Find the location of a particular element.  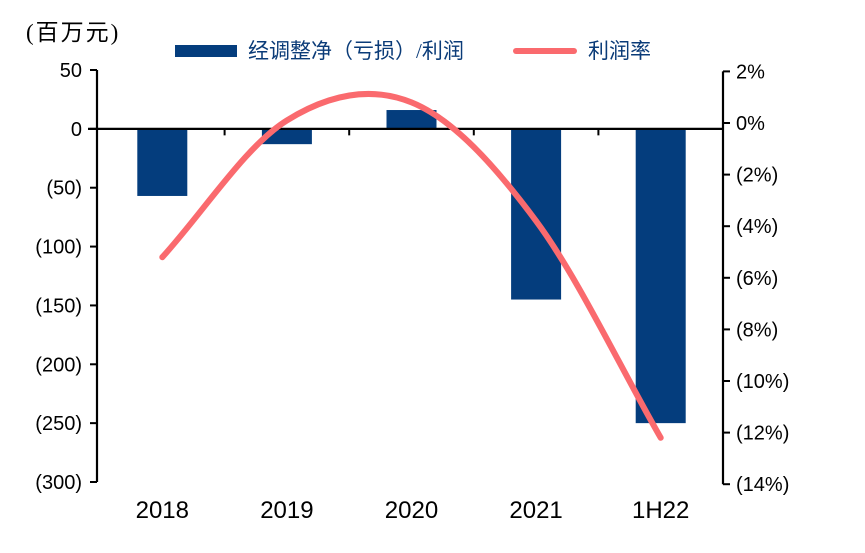

right-axis-tick-label: 0% is located at coordinates (750, 124).